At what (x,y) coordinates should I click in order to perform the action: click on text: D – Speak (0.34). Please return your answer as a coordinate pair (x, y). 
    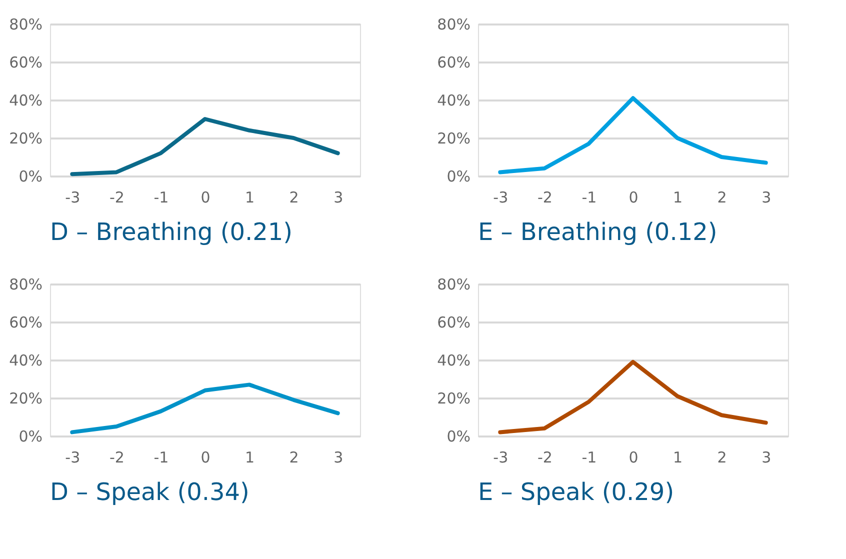
    Looking at the image, I should click on (150, 492).